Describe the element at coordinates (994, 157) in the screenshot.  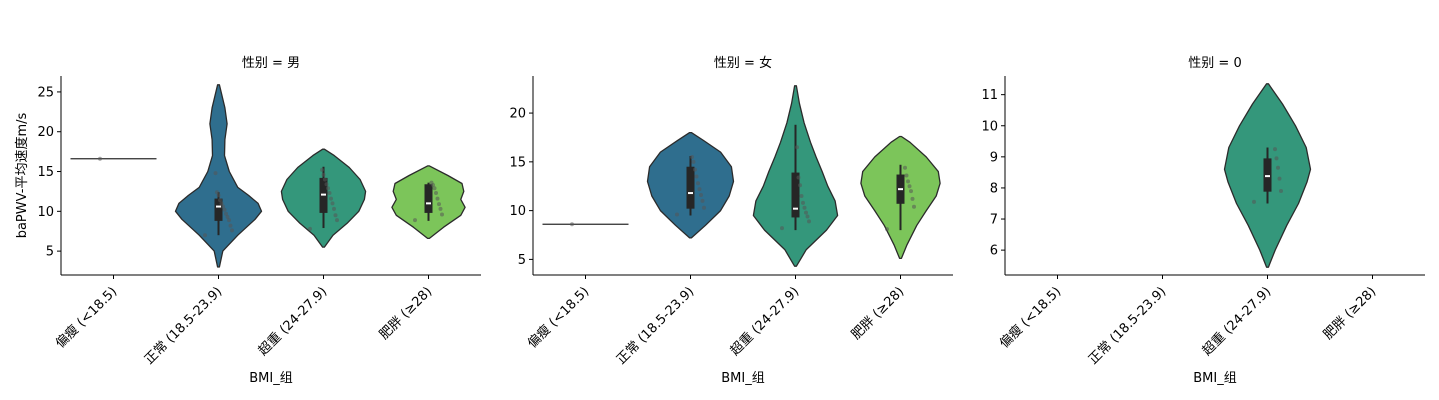
I see `y-tick-label: 9` at that location.